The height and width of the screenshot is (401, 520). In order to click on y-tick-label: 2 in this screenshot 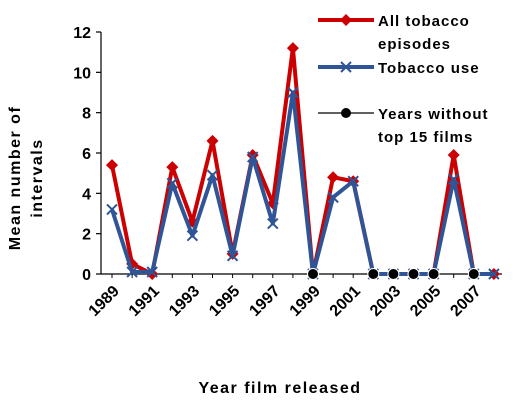, I will do `click(86, 235)`.